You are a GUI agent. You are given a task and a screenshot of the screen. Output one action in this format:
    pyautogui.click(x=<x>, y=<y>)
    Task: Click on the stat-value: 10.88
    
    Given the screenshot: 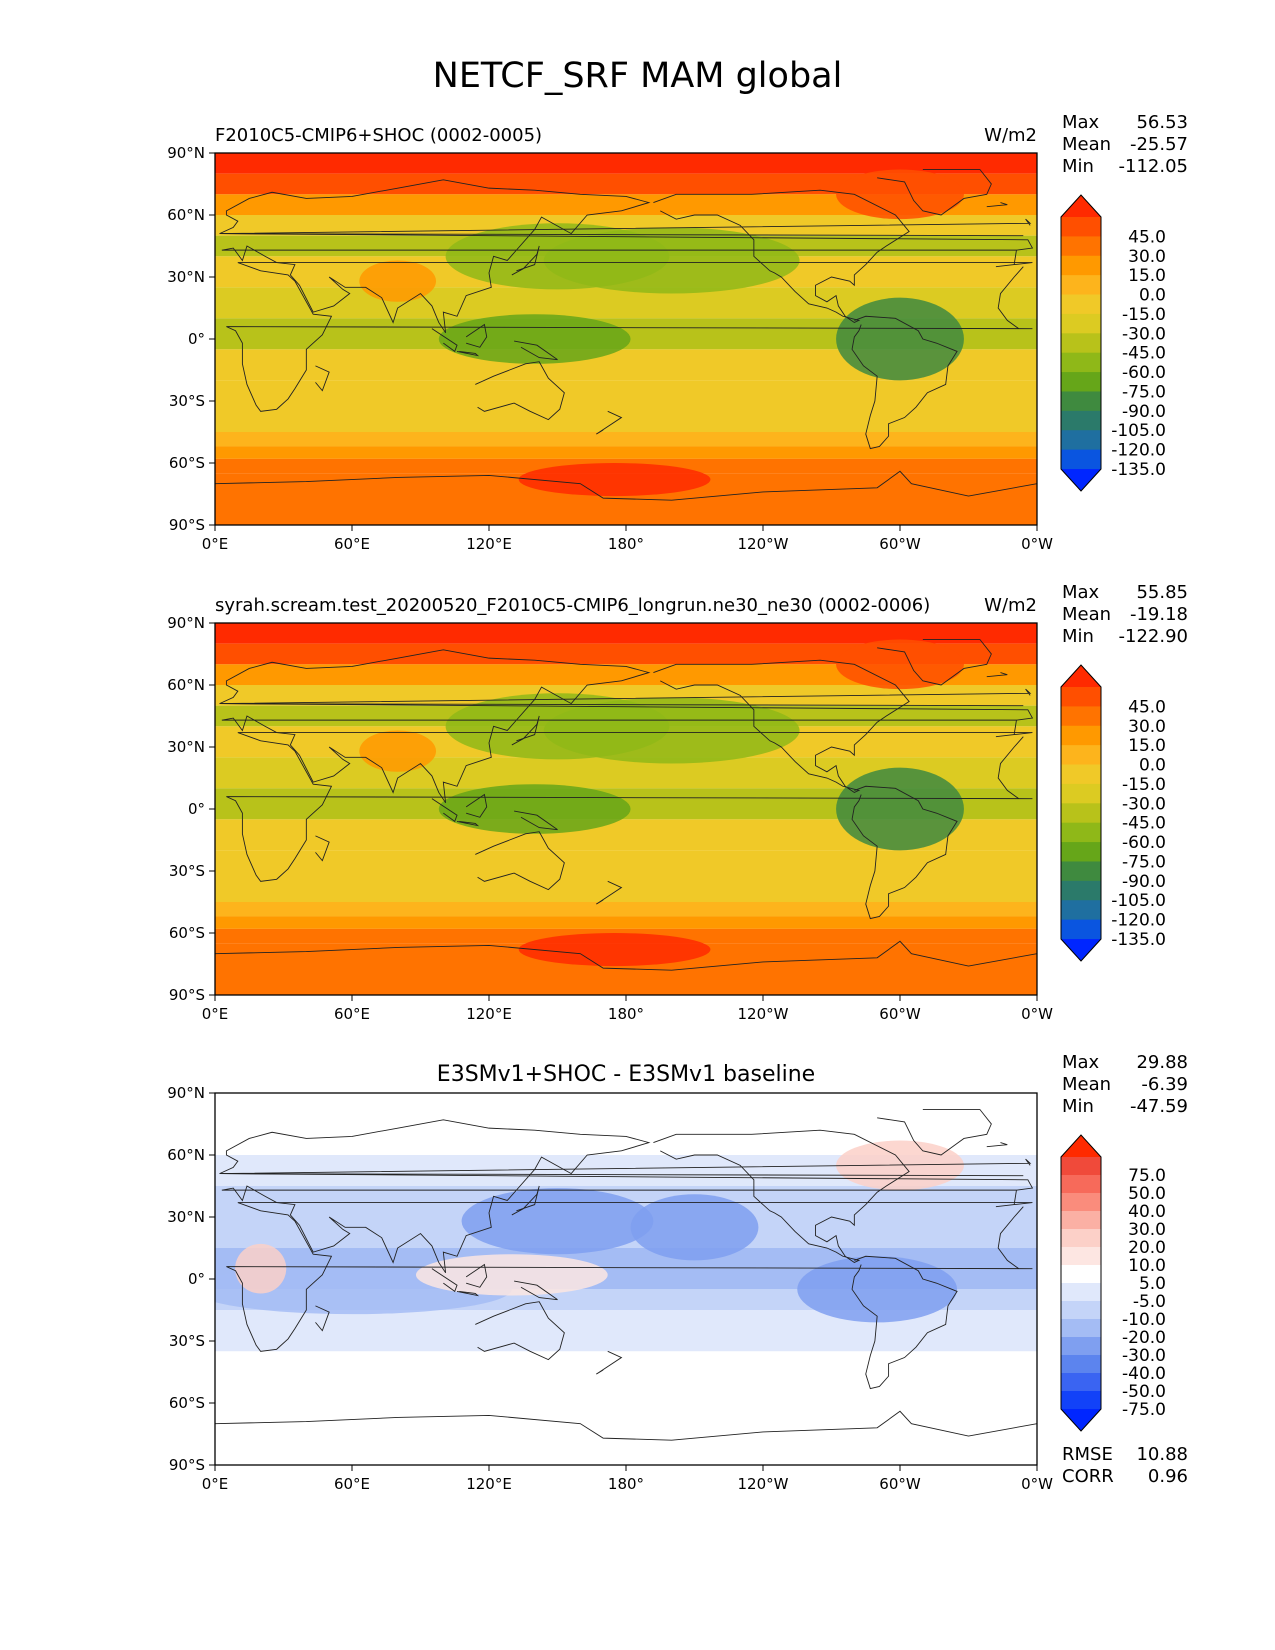 What is the action you would take?
    pyautogui.click(x=1162, y=1454)
    